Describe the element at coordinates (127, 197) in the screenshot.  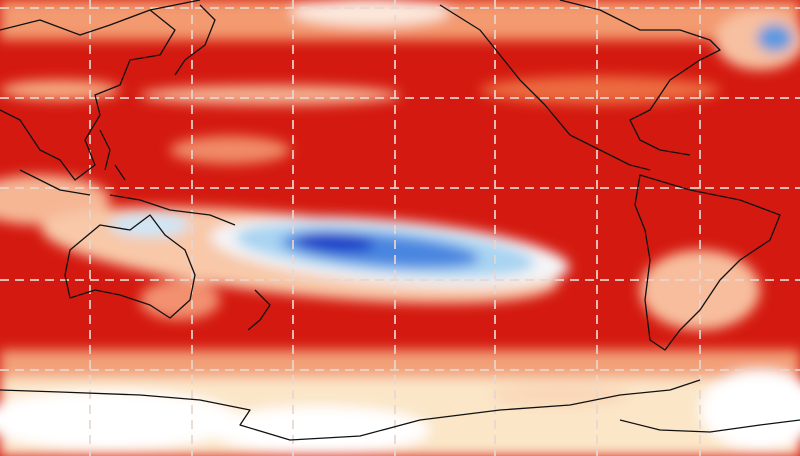
I see `indonesia-coast` at that location.